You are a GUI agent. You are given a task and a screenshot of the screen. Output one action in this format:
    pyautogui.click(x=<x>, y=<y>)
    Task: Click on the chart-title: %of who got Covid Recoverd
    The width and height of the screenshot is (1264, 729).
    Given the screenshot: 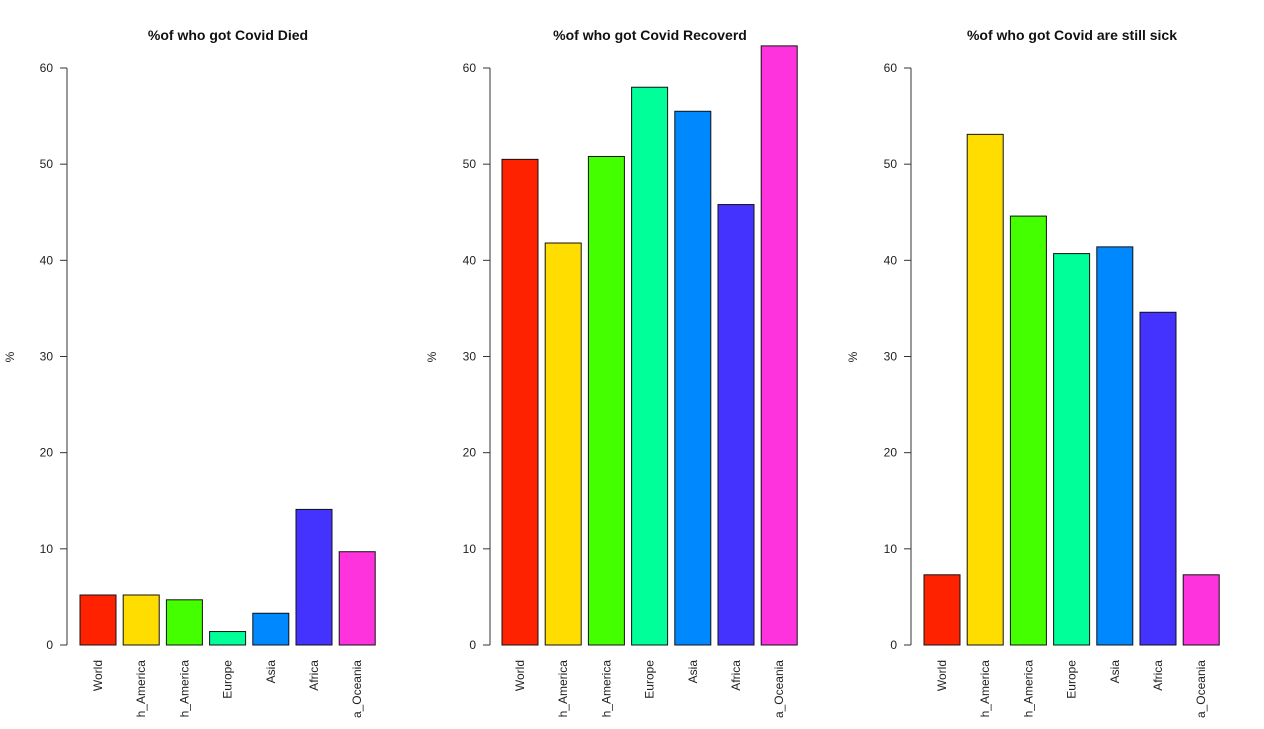 What is the action you would take?
    pyautogui.click(x=650, y=35)
    